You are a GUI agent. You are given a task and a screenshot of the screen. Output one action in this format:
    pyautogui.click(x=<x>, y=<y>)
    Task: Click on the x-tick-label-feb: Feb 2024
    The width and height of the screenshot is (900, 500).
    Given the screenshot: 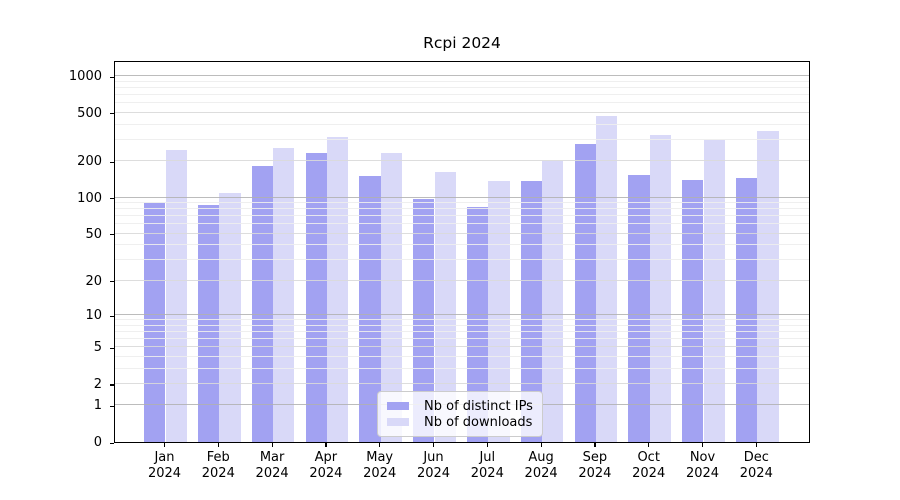 What is the action you would take?
    pyautogui.click(x=218, y=466)
    